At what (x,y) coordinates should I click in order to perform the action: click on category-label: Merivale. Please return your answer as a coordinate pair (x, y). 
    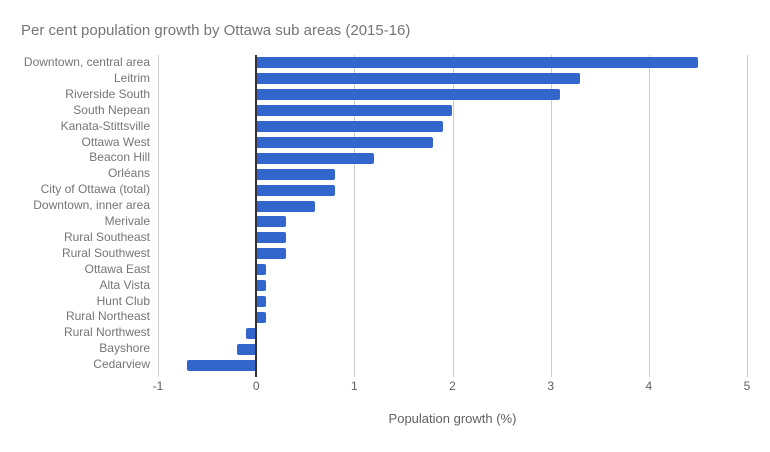
    Looking at the image, I should click on (127, 221).